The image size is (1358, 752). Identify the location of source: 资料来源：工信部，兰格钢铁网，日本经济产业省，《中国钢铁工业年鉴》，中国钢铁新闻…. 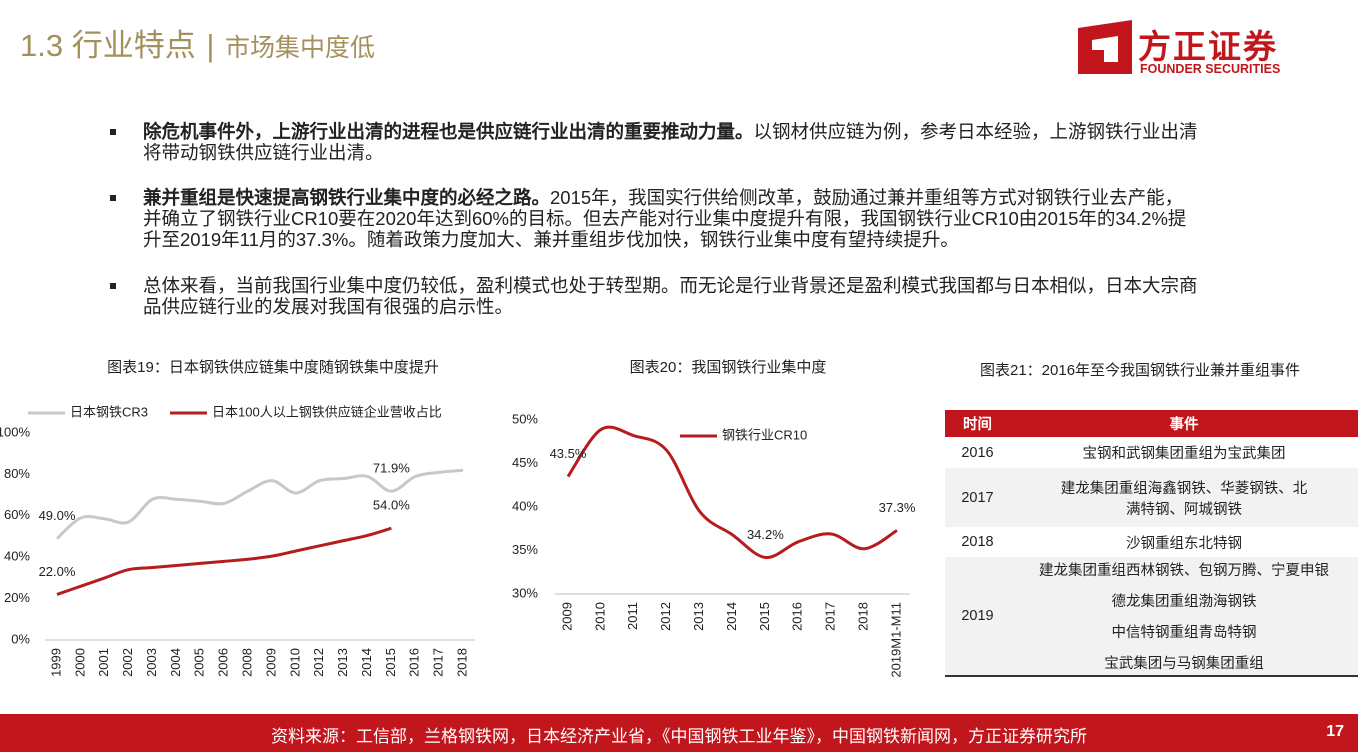
(679, 736).